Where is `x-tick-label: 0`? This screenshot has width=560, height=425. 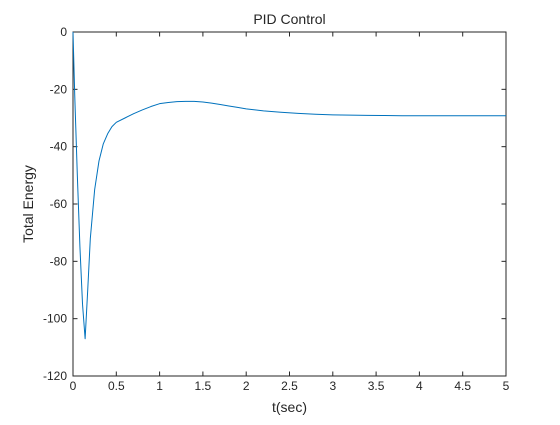
x-tick-label: 0 is located at coordinates (73, 386).